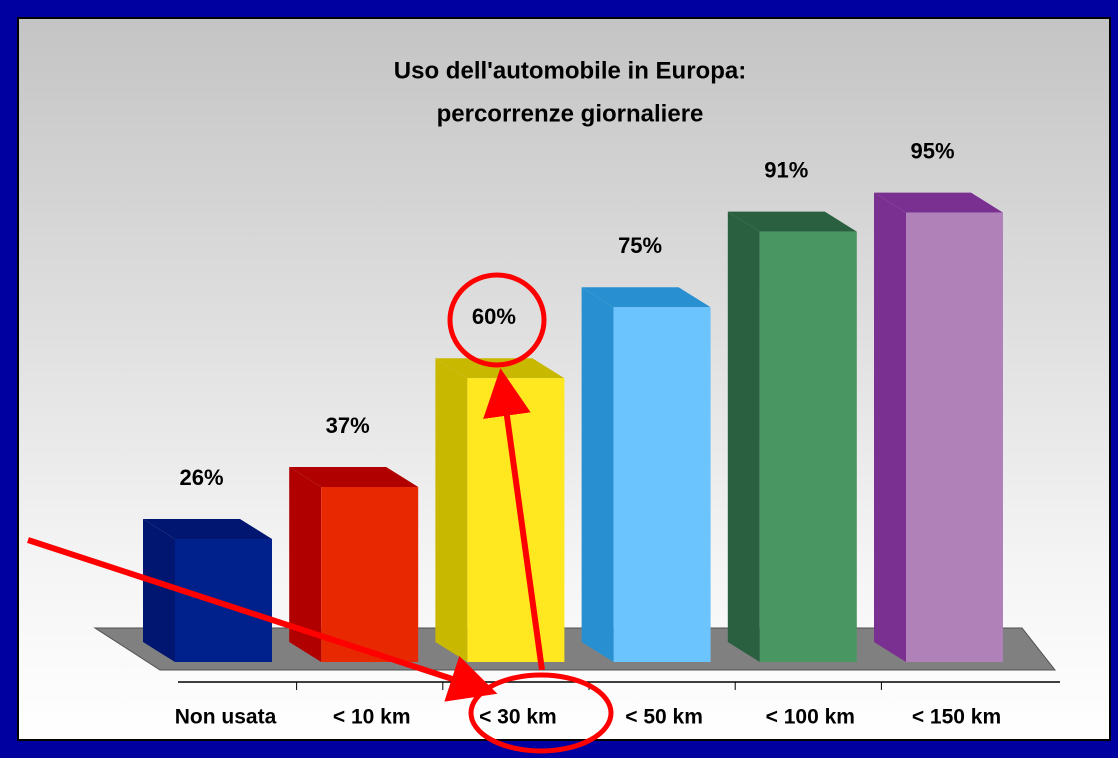 The image size is (1118, 758). What do you see at coordinates (201, 477) in the screenshot?
I see `data-label: 26%` at bounding box center [201, 477].